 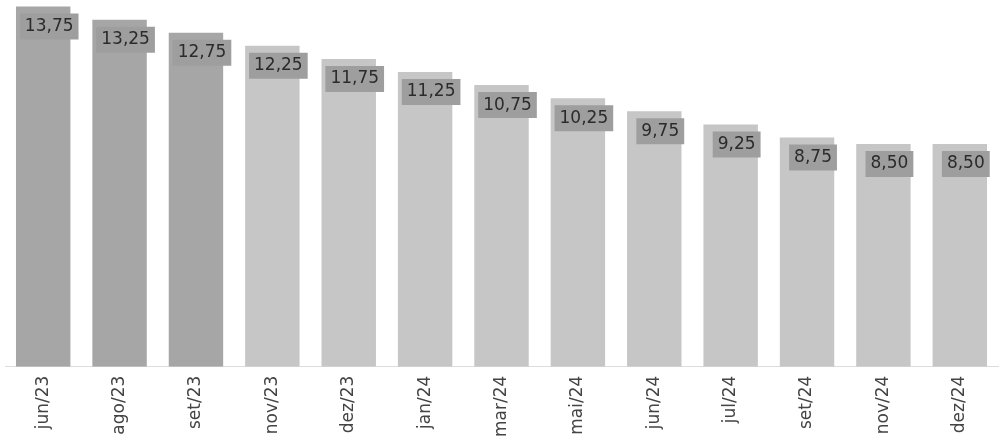 What do you see at coordinates (958, 404) in the screenshot?
I see `x-tick-label: dez/24` at bounding box center [958, 404].